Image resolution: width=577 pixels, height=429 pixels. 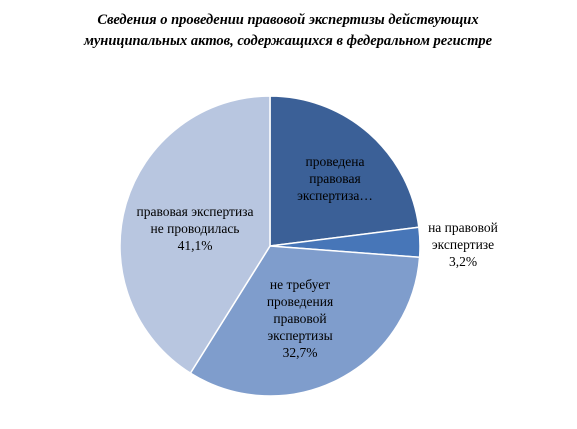 I want to click on slice-label: на правовой экспертизе 3,2%, so click(x=463, y=244).